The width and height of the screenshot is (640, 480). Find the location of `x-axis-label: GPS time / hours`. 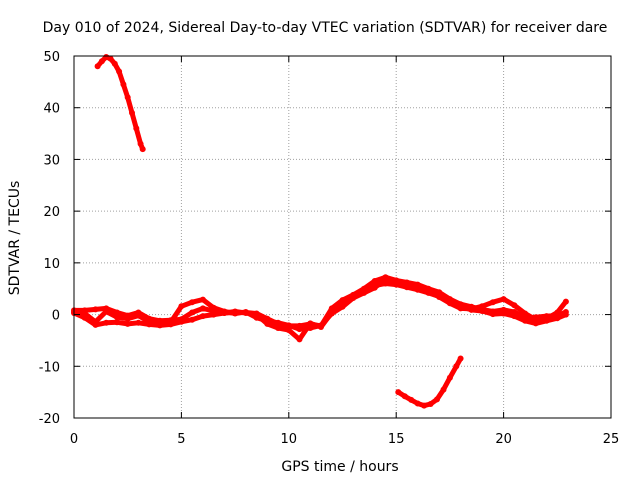

x-axis-label: GPS time / hours is located at coordinates (339, 467).